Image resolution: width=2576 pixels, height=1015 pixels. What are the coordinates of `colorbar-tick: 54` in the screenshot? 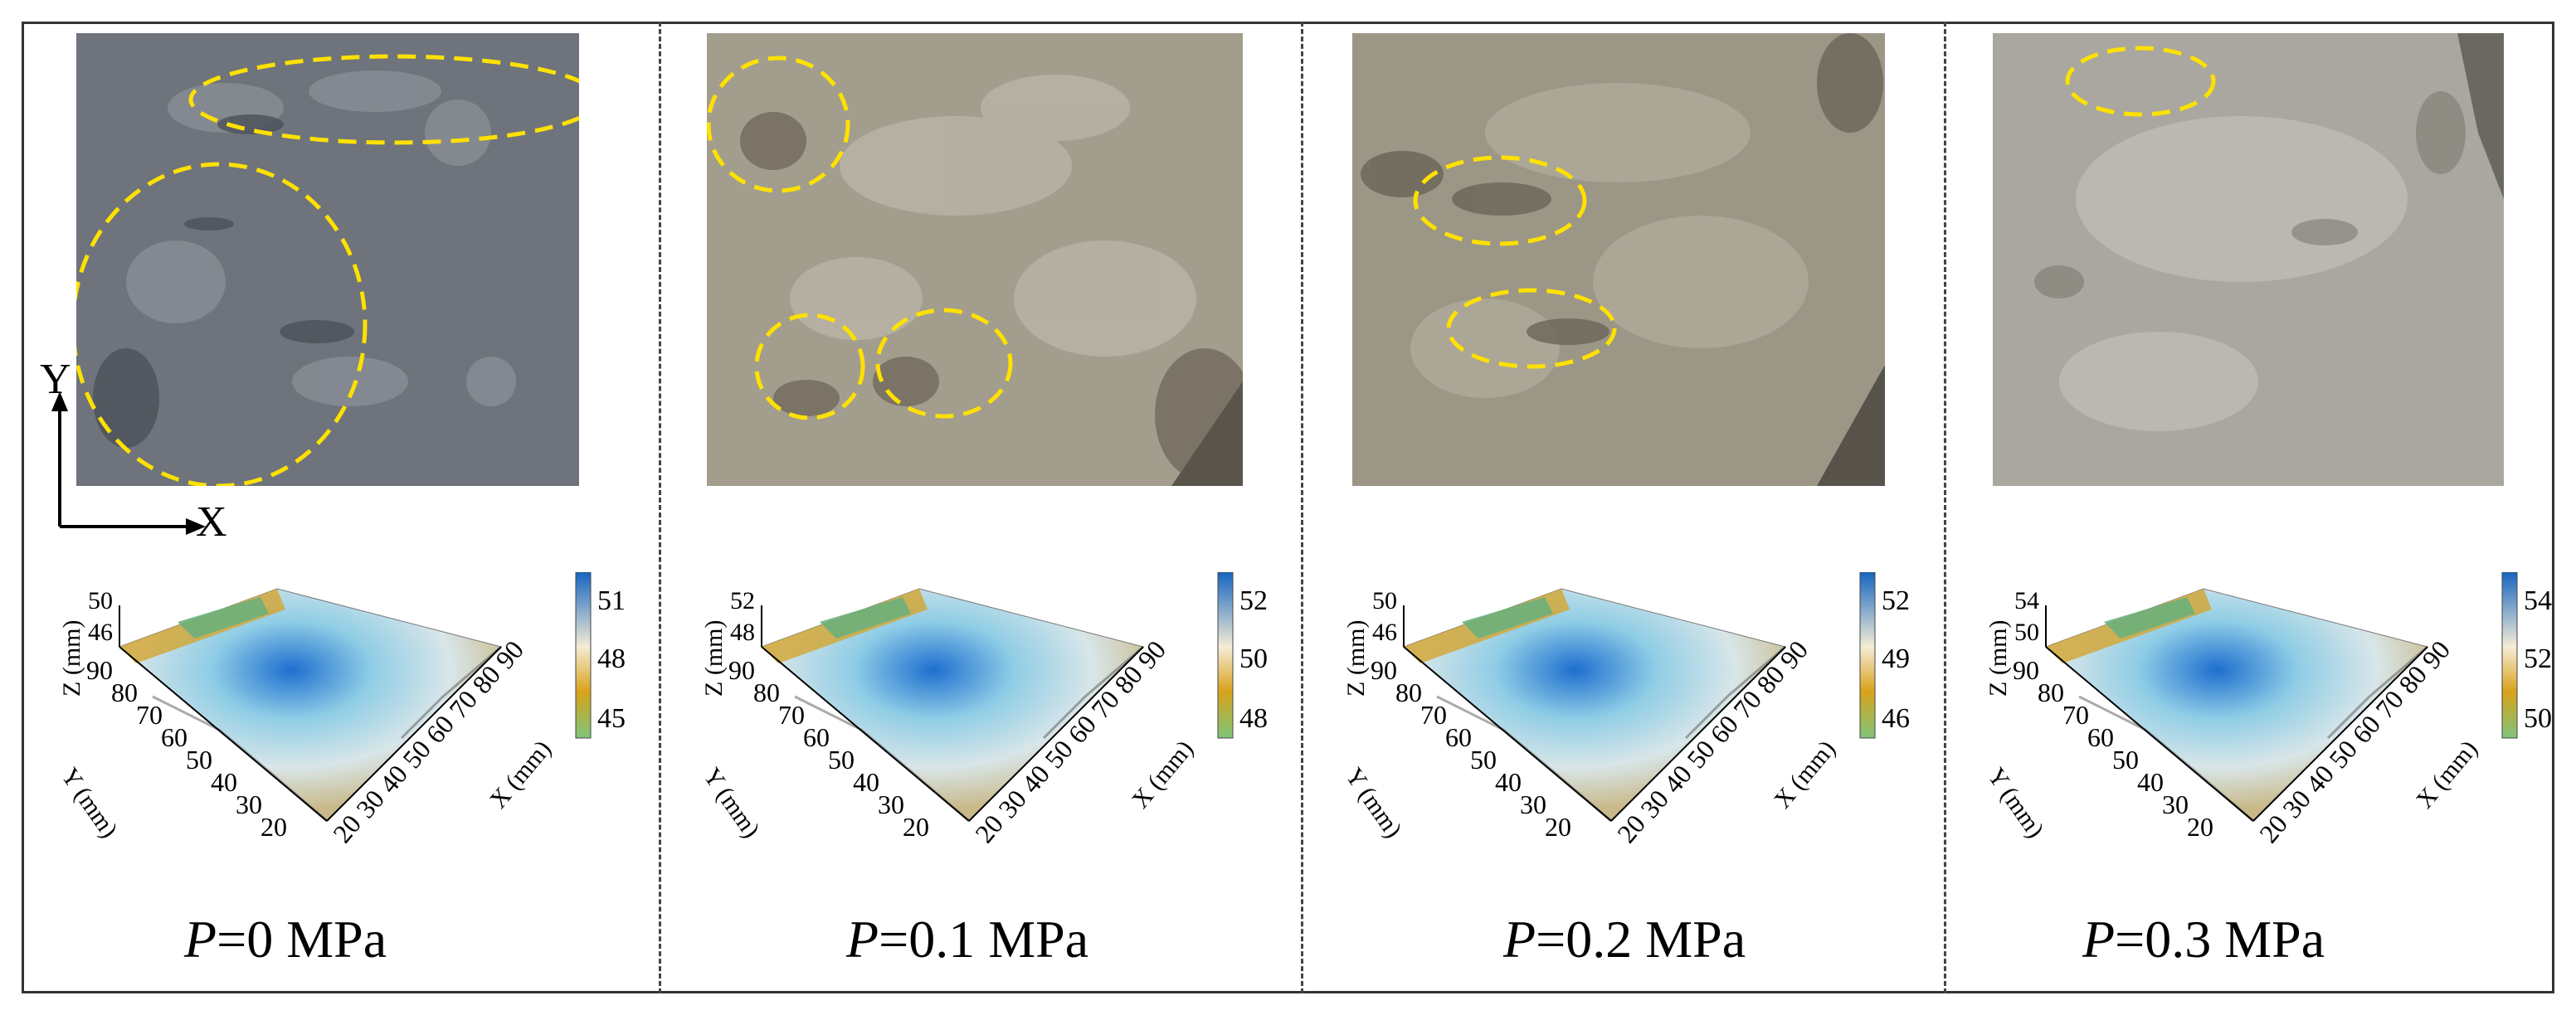 It's located at (2538, 600).